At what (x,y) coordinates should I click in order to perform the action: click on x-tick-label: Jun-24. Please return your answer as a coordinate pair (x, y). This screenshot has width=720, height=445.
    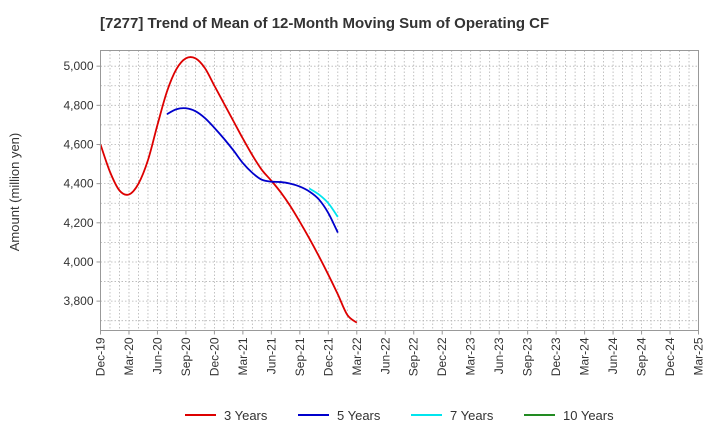
    Looking at the image, I should click on (613, 355).